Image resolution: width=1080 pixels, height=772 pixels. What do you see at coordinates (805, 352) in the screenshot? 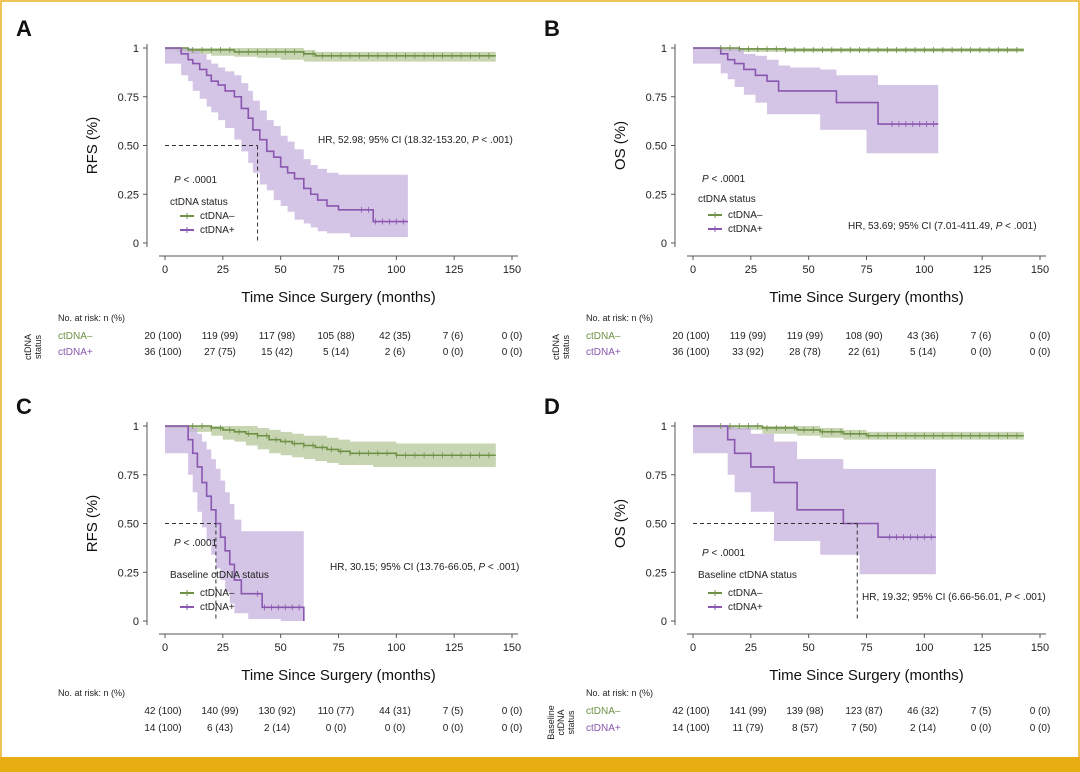
I see `risk-table-cell: 28 (78)` at bounding box center [805, 352].